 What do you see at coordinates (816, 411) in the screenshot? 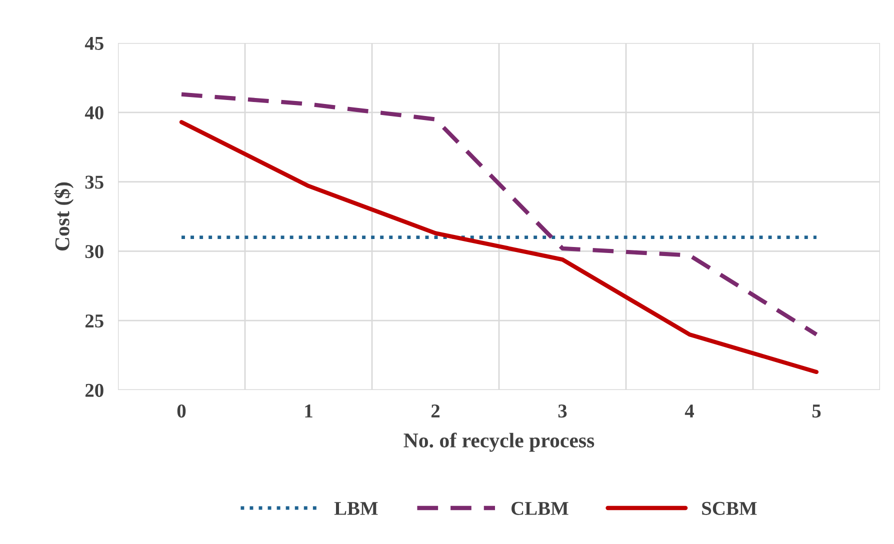
I see `x-tick-label: 5` at bounding box center [816, 411].